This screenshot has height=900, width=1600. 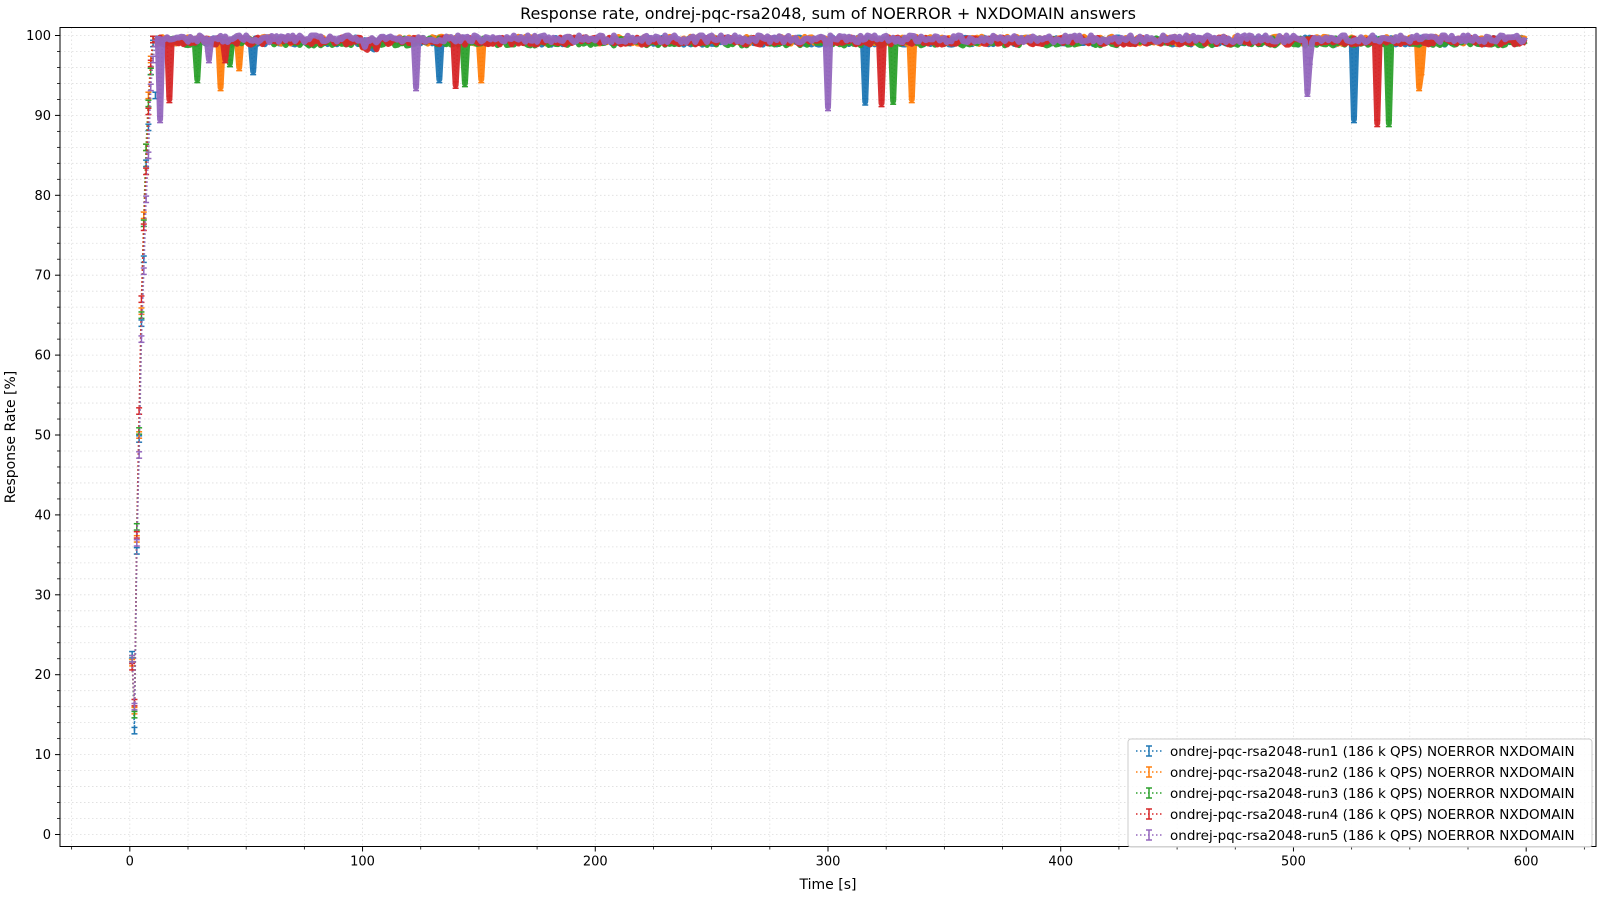 What do you see at coordinates (828, 885) in the screenshot?
I see `x-axis-label: Time [s]` at bounding box center [828, 885].